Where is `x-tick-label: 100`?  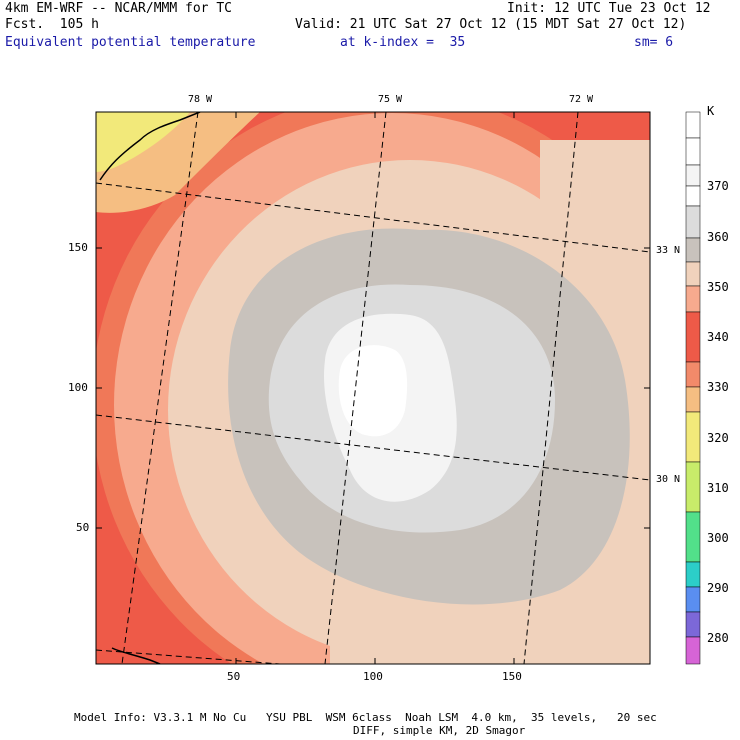 x-tick-label: 100 is located at coordinates (373, 676).